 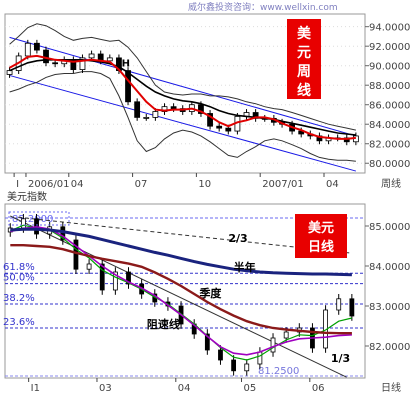 What do you see at coordinates (389, 347) in the screenshot?
I see `daily-y-tick-label: 82.0000` at bounding box center [389, 347].